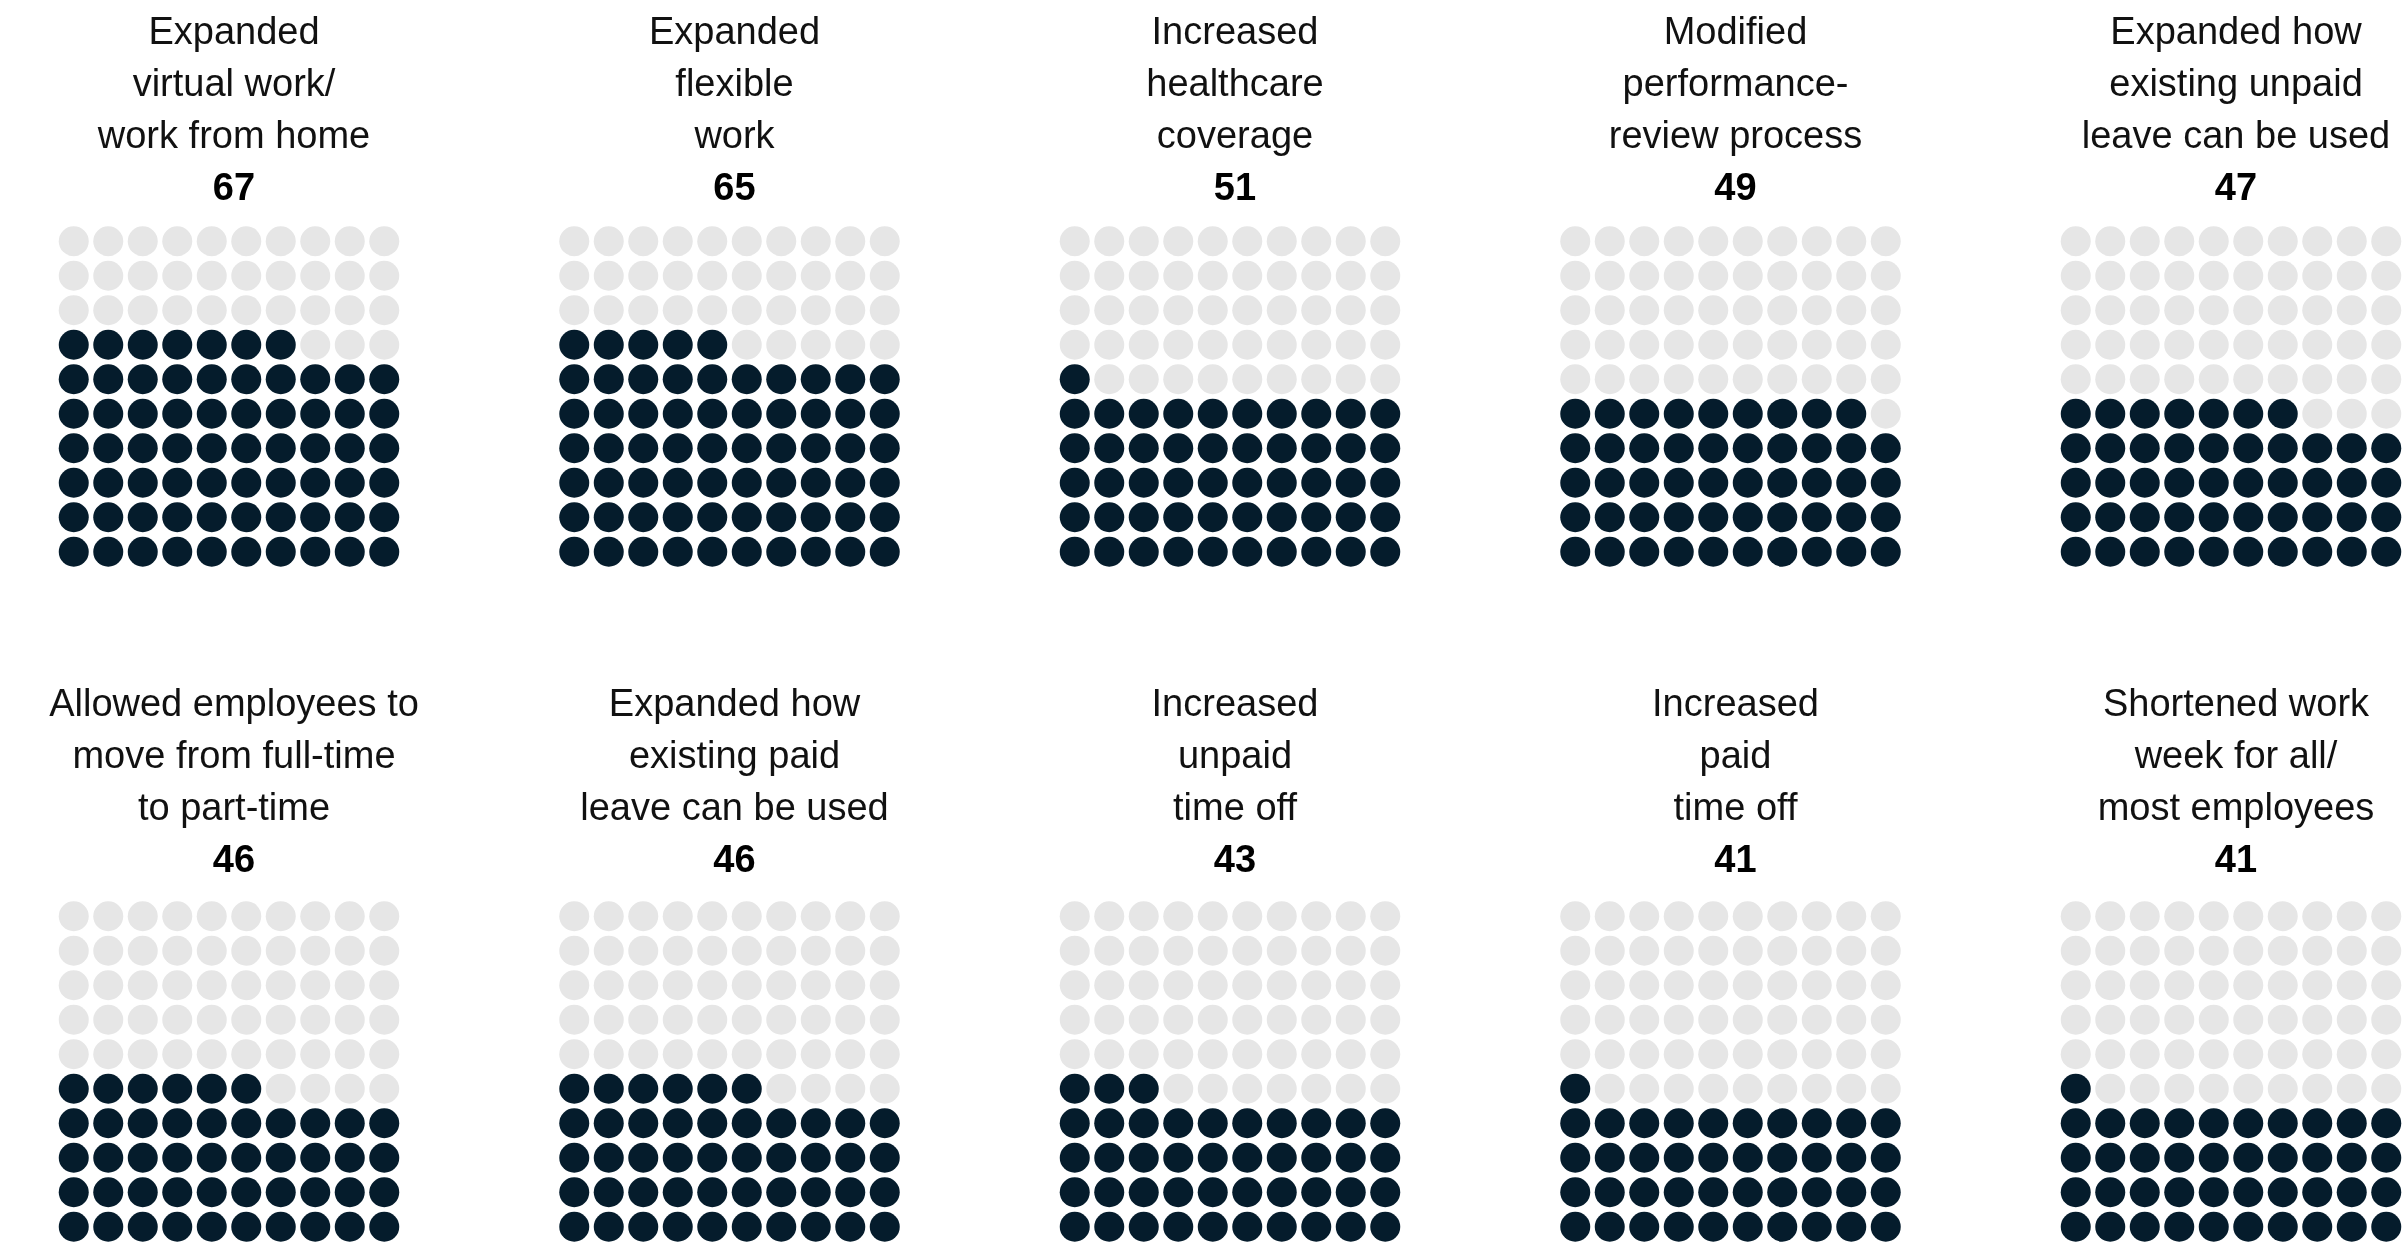  Describe the element at coordinates (234, 755) in the screenshot. I see `category-label: Allowed employees to move from full-time to part-time` at that location.